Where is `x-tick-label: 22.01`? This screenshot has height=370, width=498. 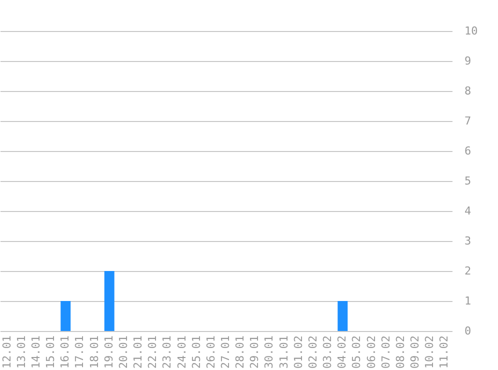 x-tick-label: 22.01 is located at coordinates (153, 352).